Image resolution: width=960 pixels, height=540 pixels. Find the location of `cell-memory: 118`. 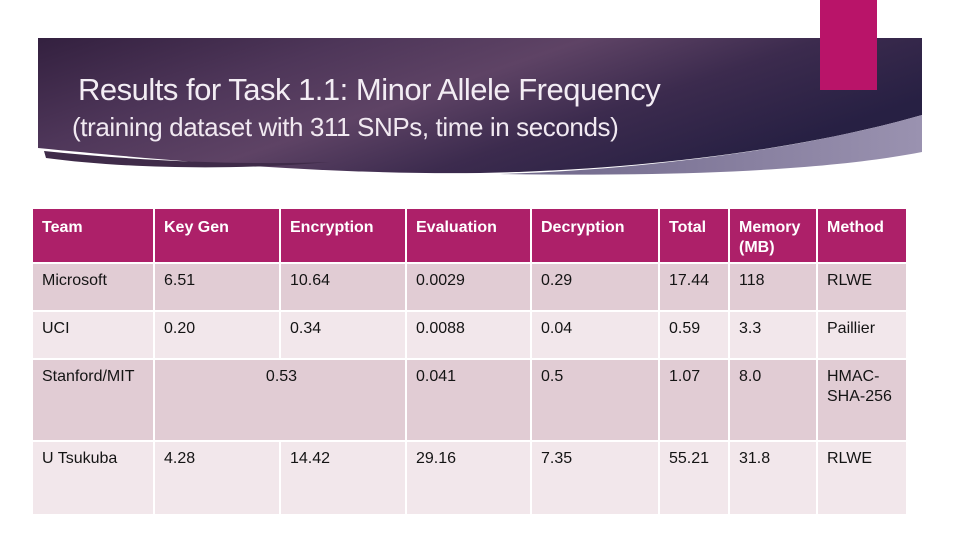

cell-memory: 118 is located at coordinates (773, 287).